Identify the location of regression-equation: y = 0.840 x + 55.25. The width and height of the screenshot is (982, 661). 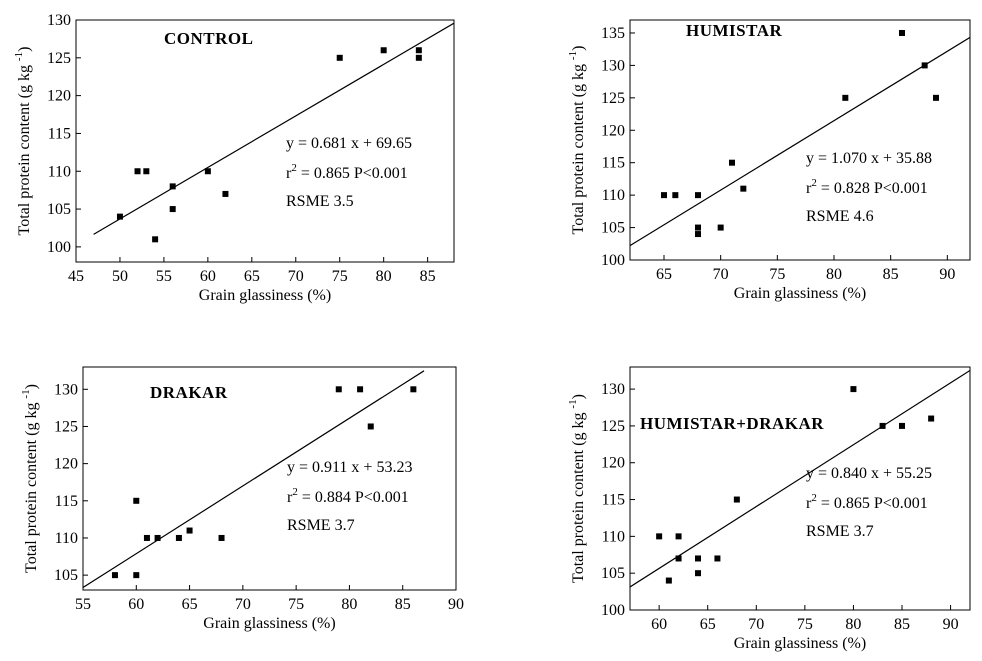
(869, 473).